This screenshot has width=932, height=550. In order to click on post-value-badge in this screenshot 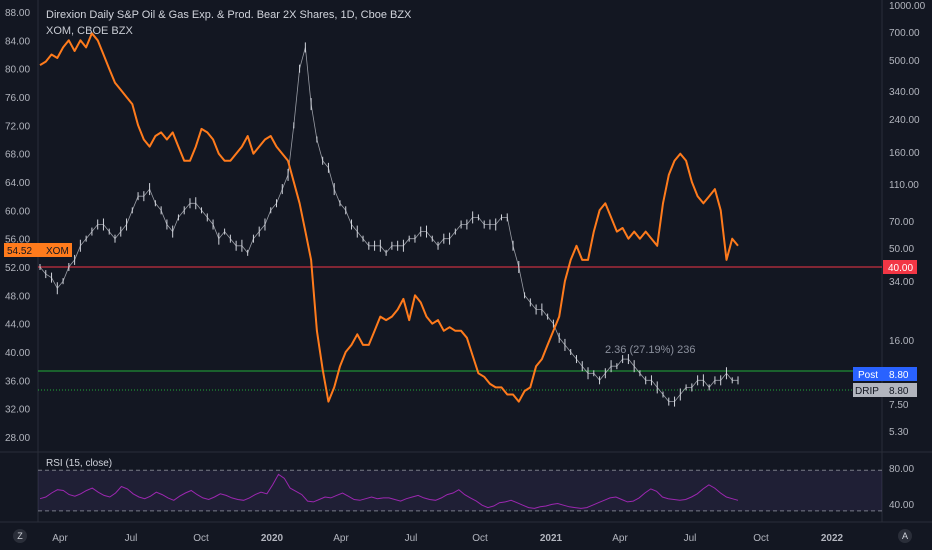, I will do `click(900, 374)`.